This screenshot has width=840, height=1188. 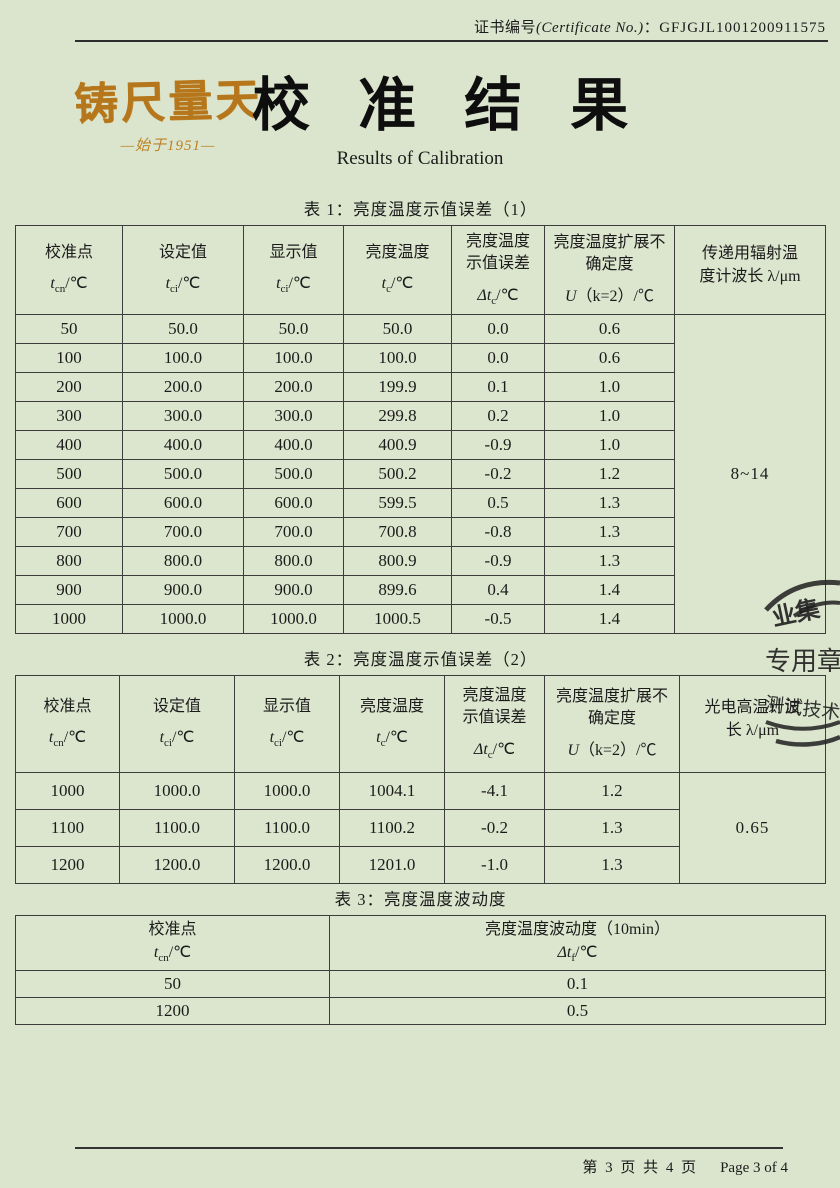 I want to click on table1-col-uncertainty: 亮度温度扩展不 确定度 U（k=2）/℃, so click(x=609, y=270).